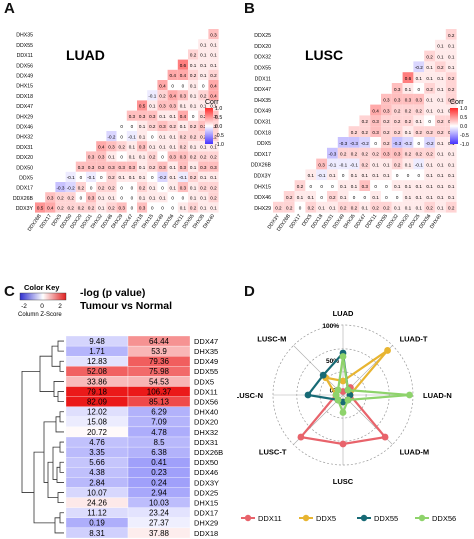 The image size is (474, 539). Describe the element at coordinates (97, 422) in the screenshot. I see `heatmap-value-luad: 15.08` at that location.